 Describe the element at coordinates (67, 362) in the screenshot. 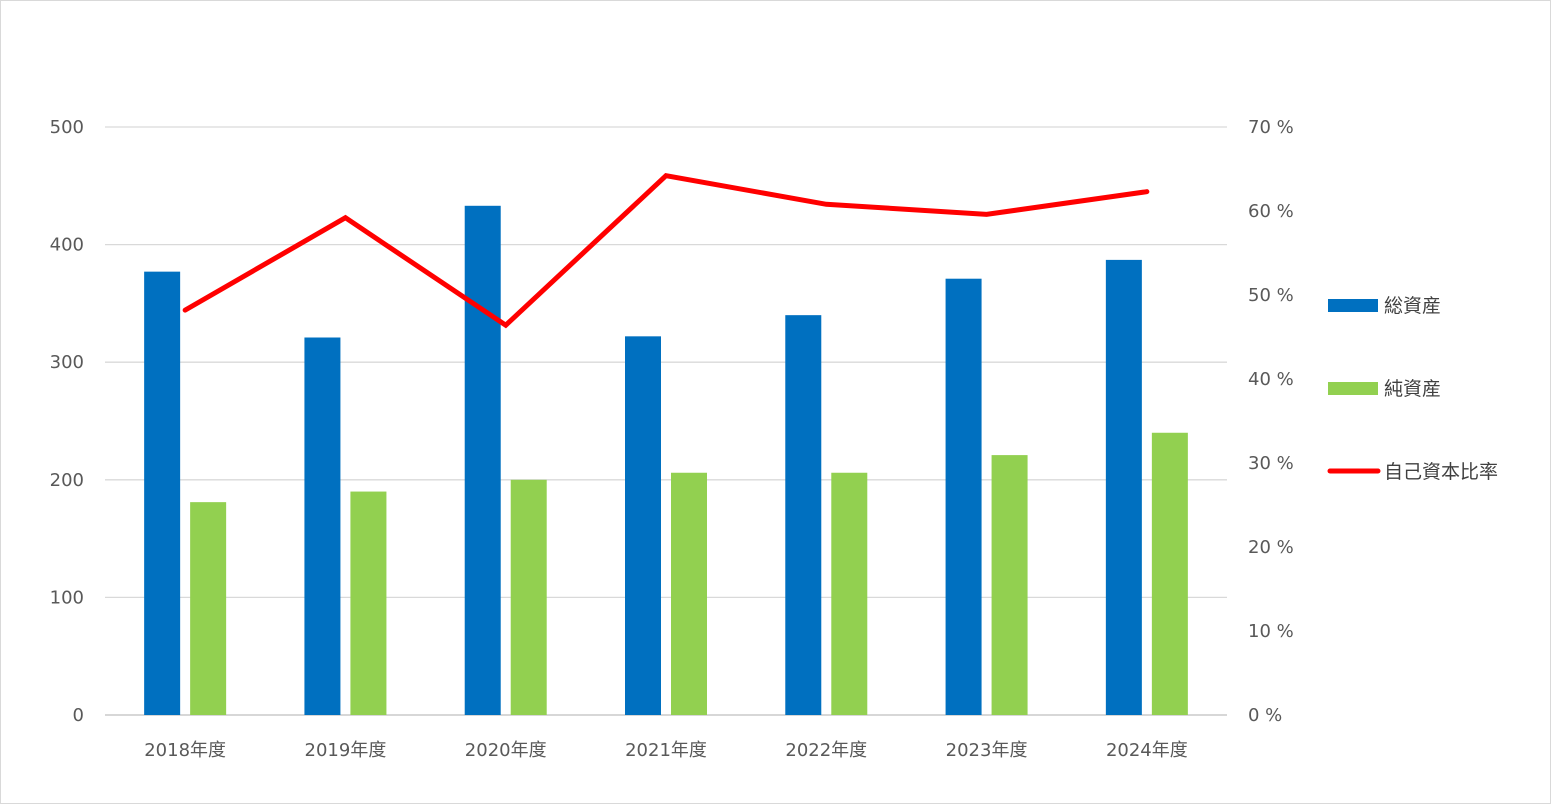

I see `y-left-tick-label: 300` at that location.